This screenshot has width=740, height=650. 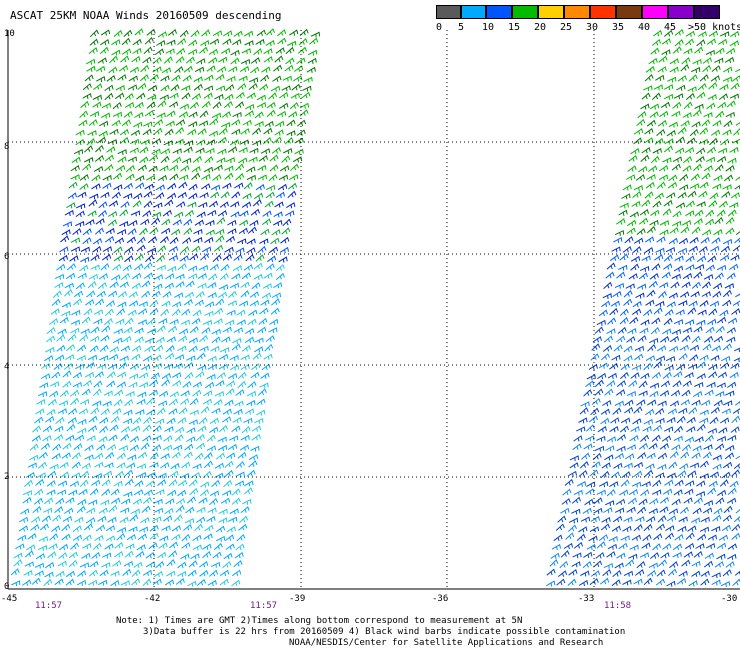 I want to click on lon-label-42w: -42, so click(x=152, y=599).